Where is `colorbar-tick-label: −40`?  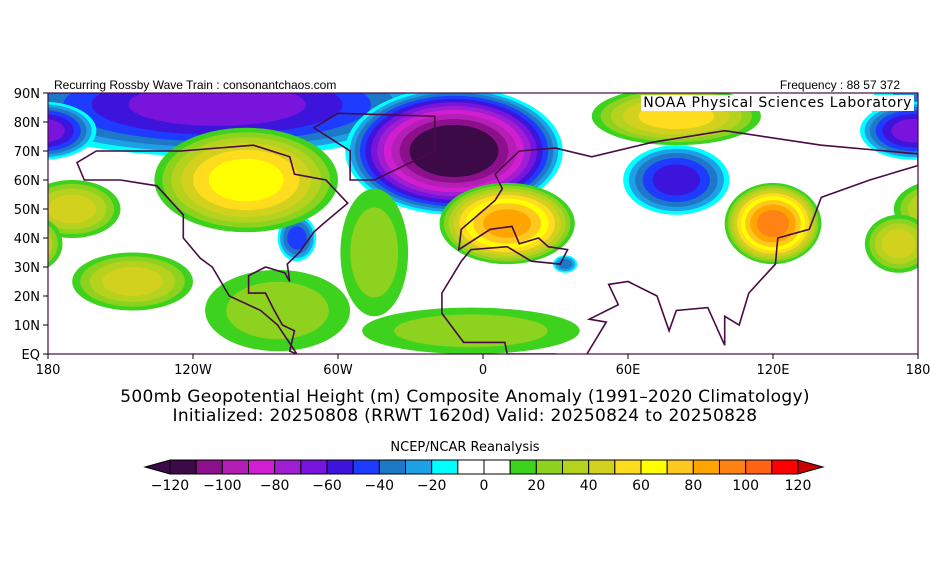
colorbar-tick-label: −40 is located at coordinates (380, 486).